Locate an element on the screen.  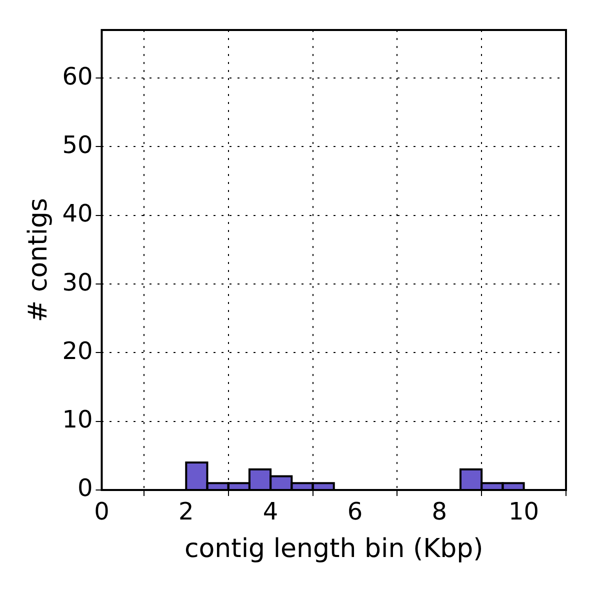
x-tick-label: 6 is located at coordinates (355, 512).